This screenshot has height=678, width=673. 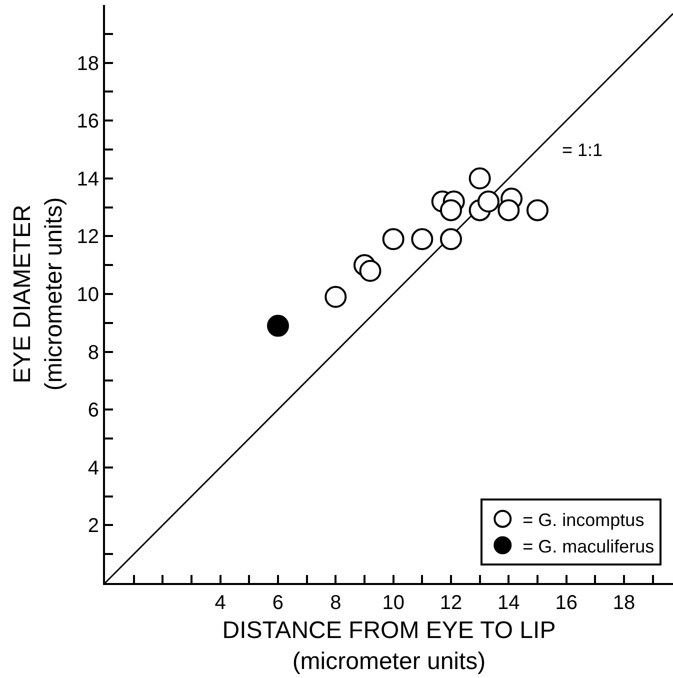 I want to click on x-tick-label: 4, so click(x=220, y=603).